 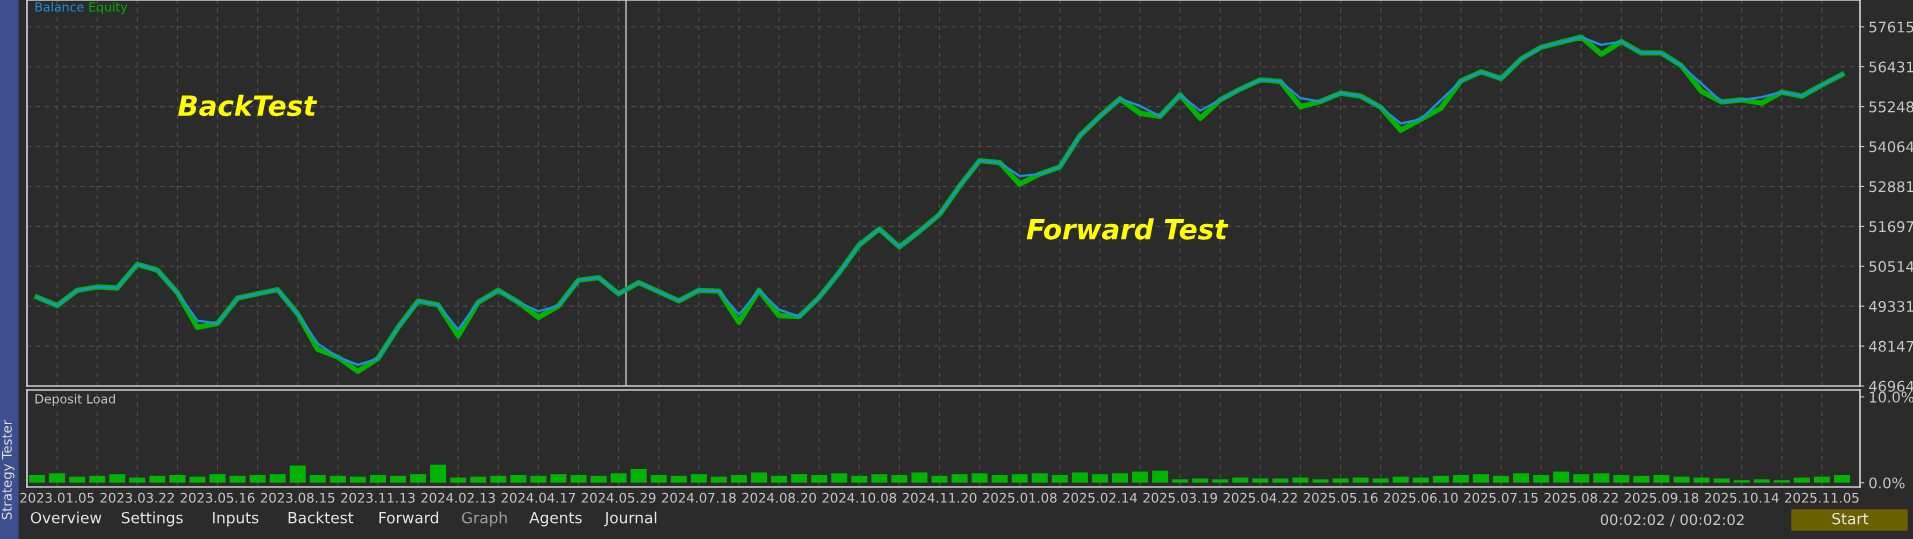 What do you see at coordinates (57, 497) in the screenshot?
I see `x-tick-label: 2023.01.05` at bounding box center [57, 497].